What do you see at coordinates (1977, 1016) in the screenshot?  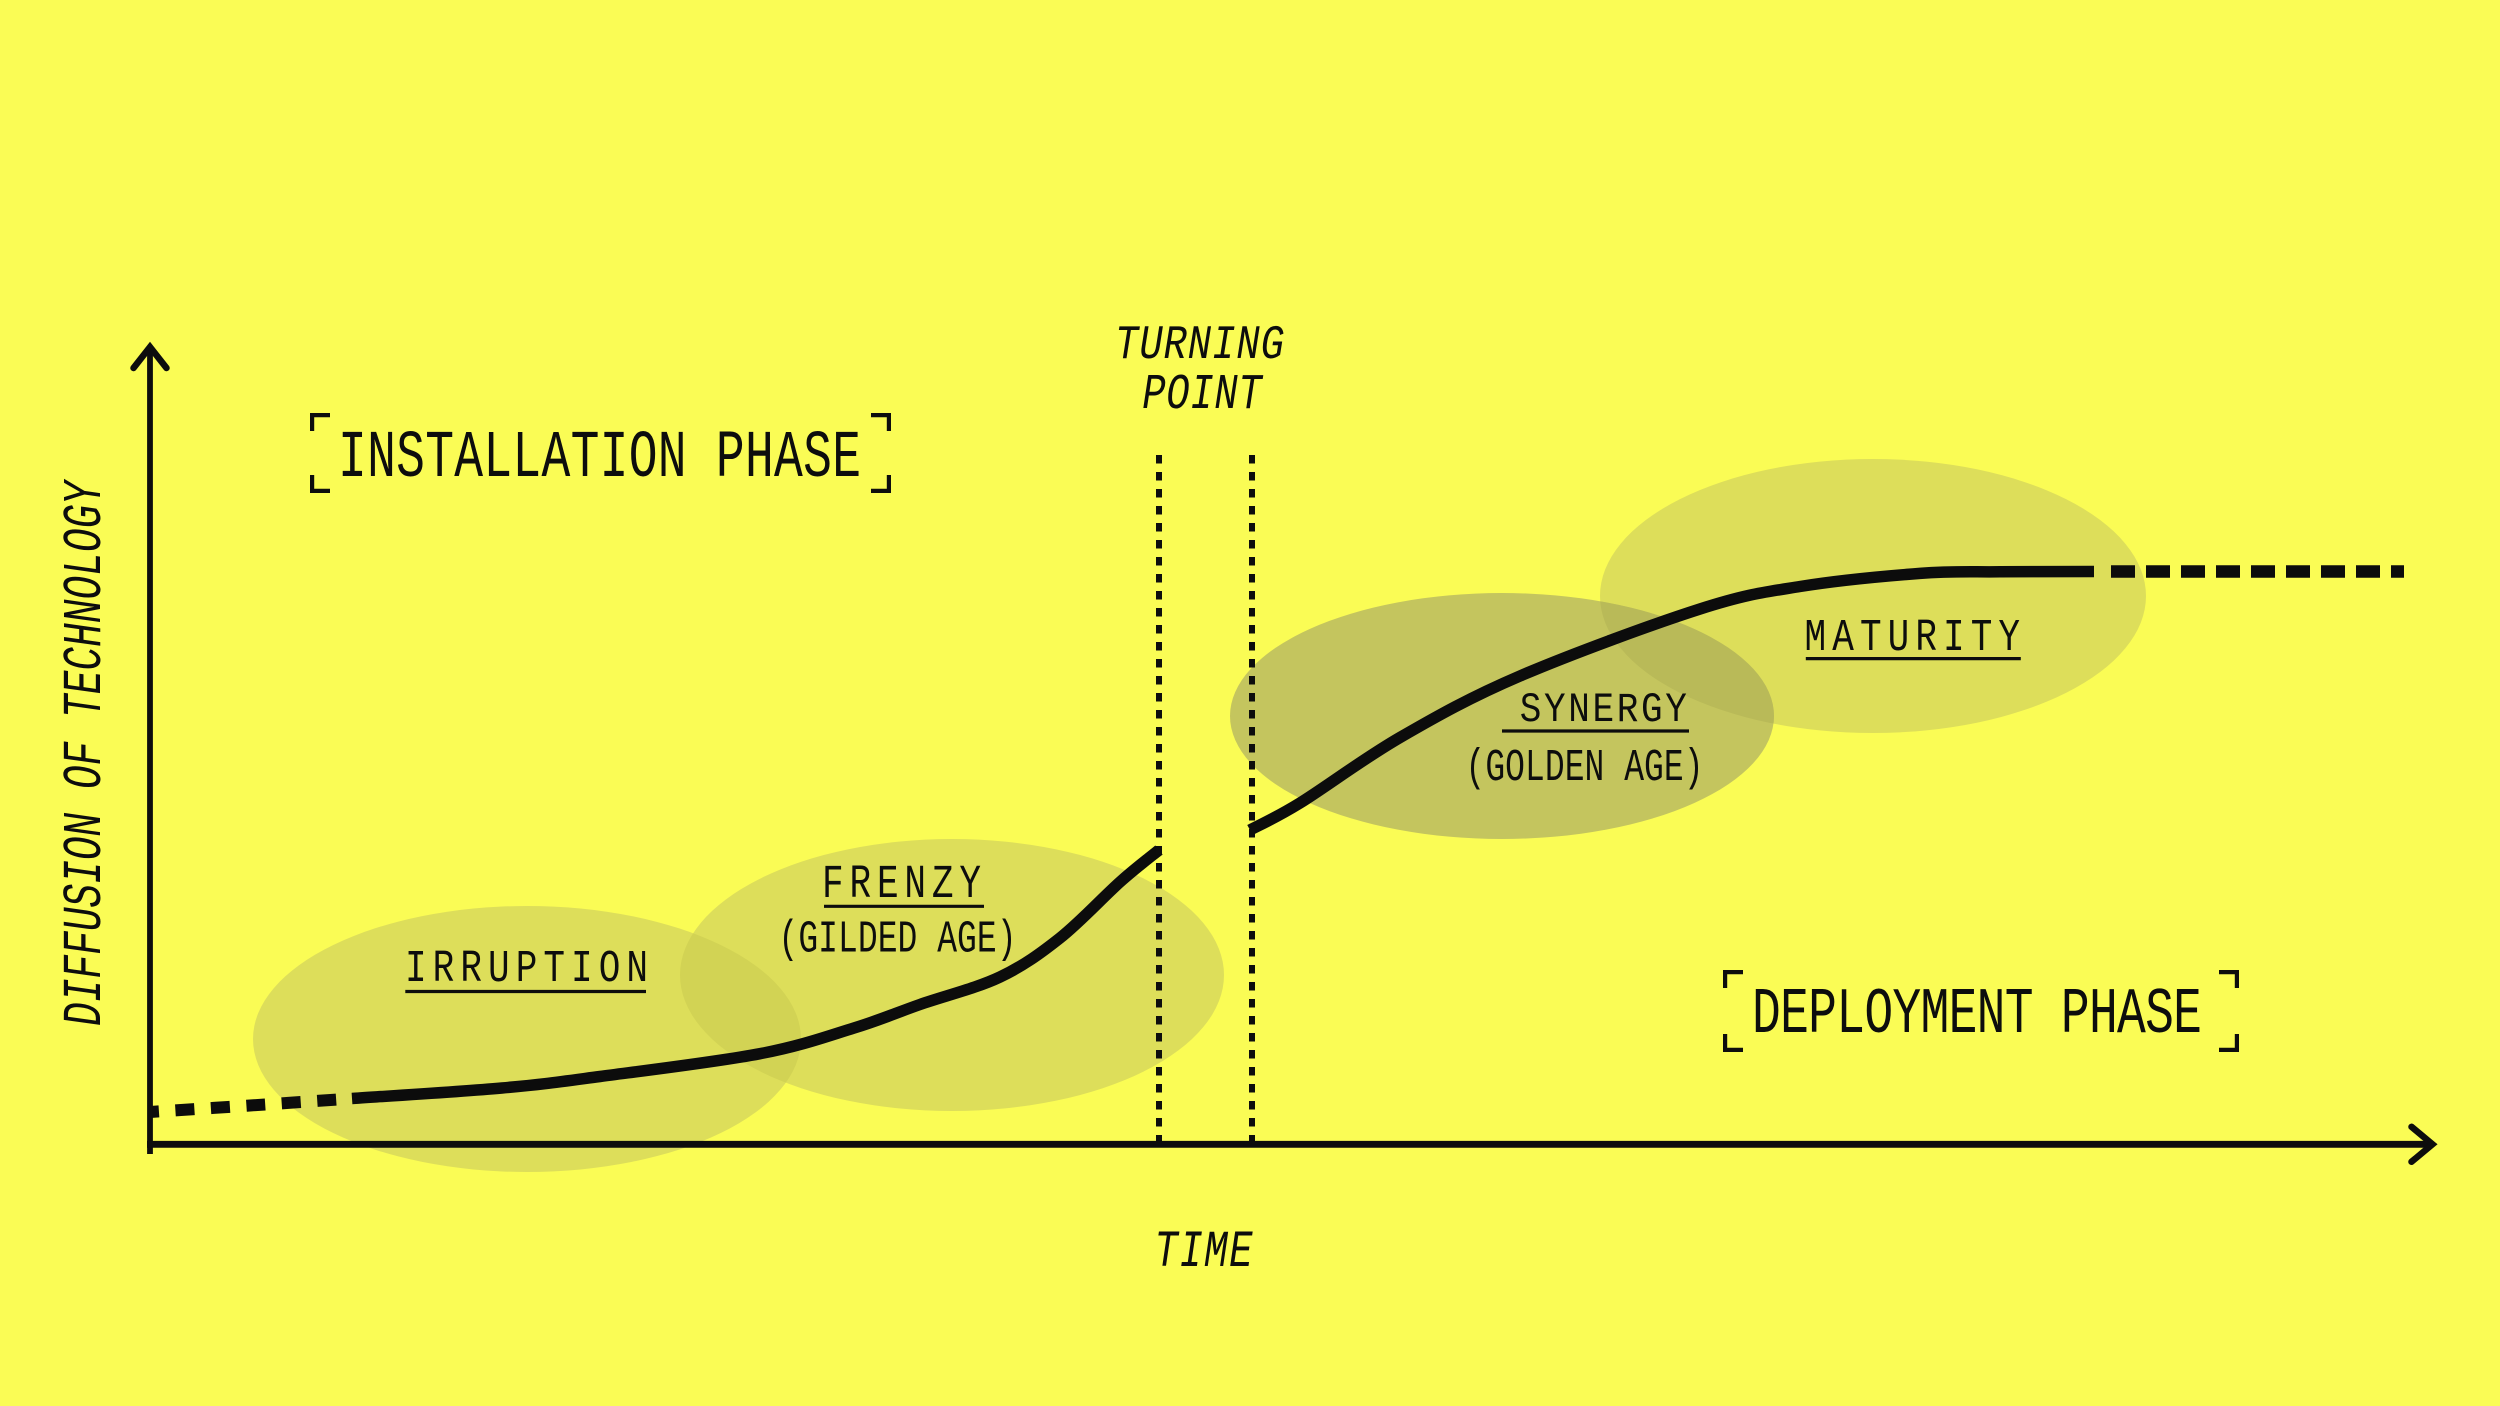 I see `svg-text: DEPLOYMENT PHASE` at bounding box center [1977, 1016].